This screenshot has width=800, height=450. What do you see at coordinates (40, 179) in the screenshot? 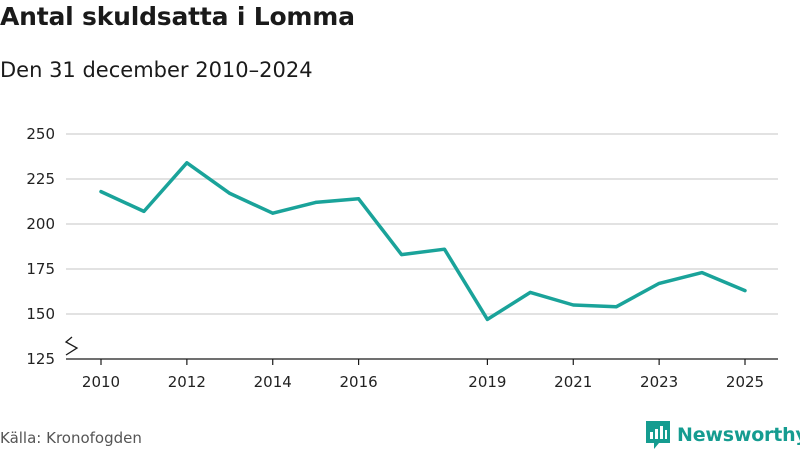
I see `y-tick-label: 225` at bounding box center [40, 179].